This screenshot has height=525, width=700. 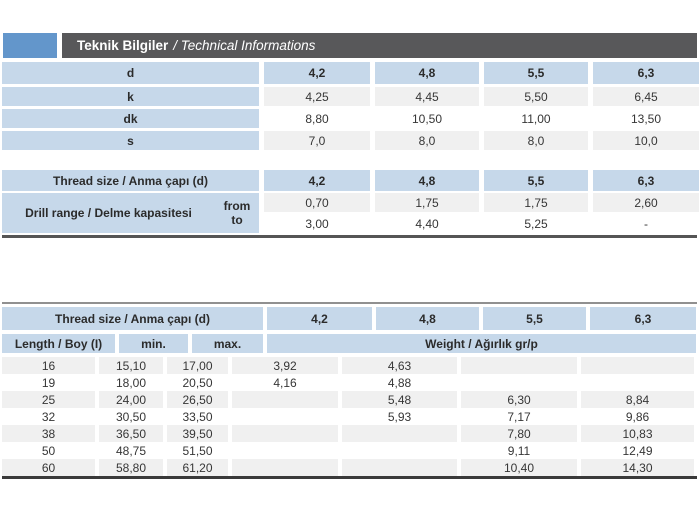 I want to click on length-data-cell: 4,63, so click(x=399, y=365).